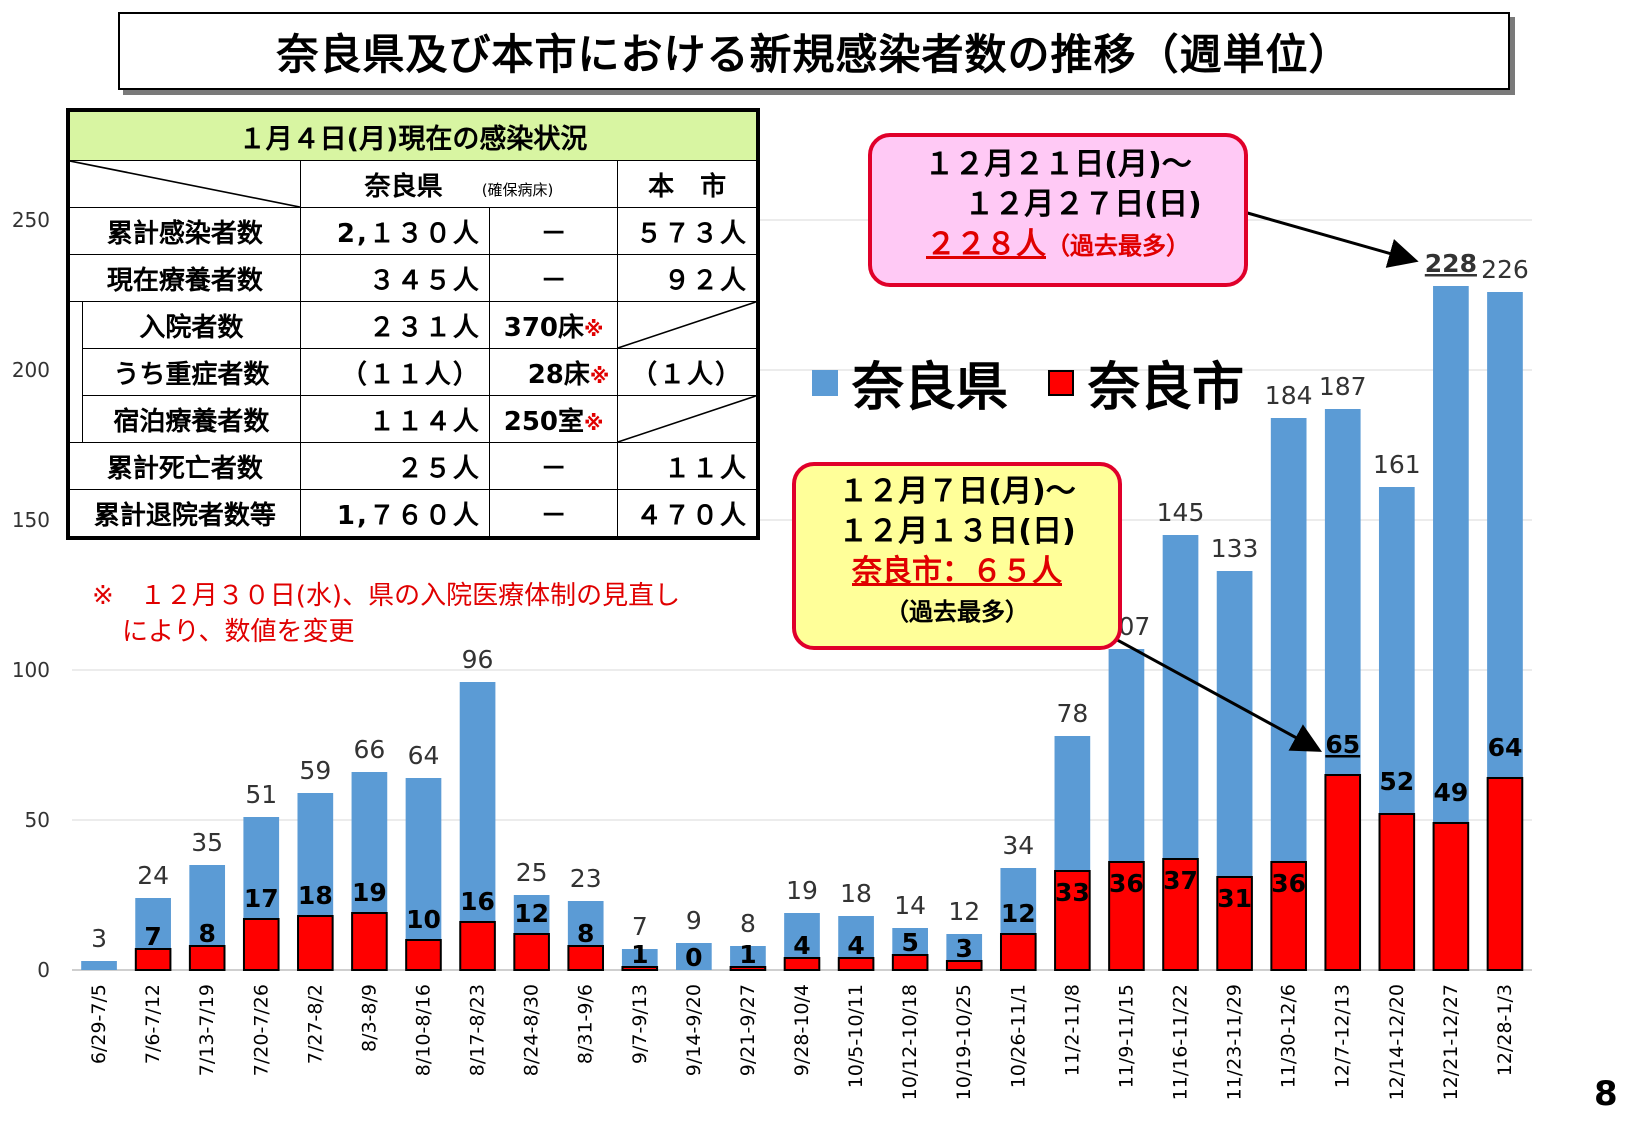  I want to click on x-tick-label: 12/7-12/13, so click(1343, 1036).